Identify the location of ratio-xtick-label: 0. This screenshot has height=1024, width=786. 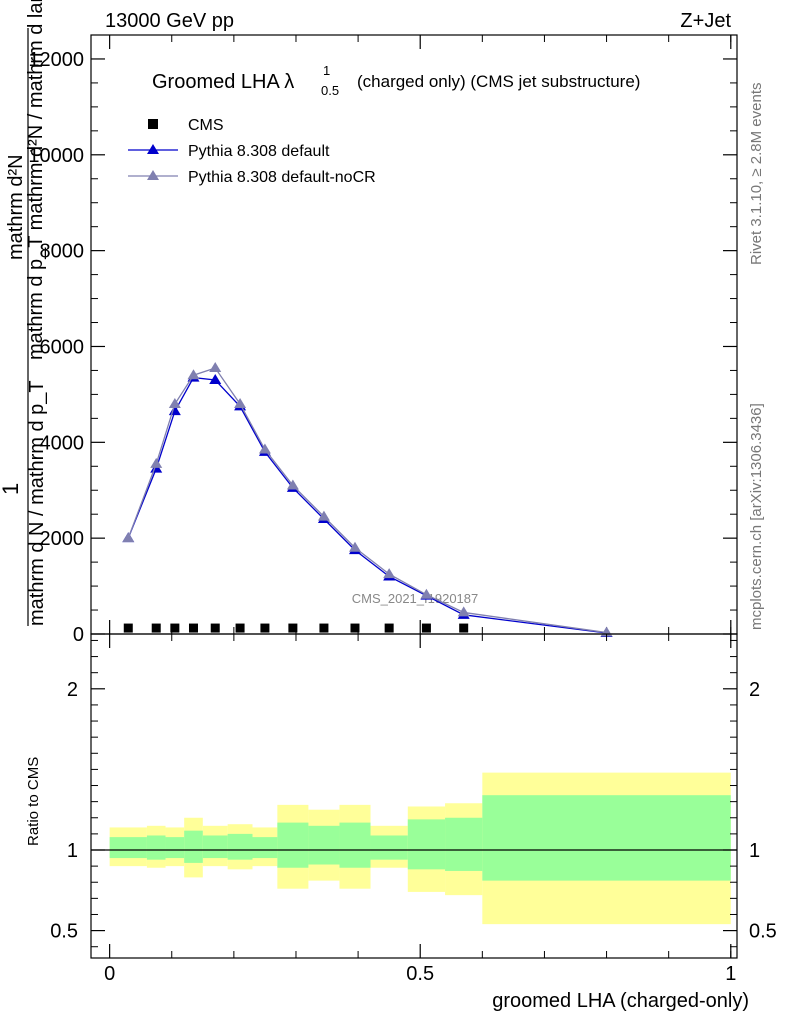
(109, 974).